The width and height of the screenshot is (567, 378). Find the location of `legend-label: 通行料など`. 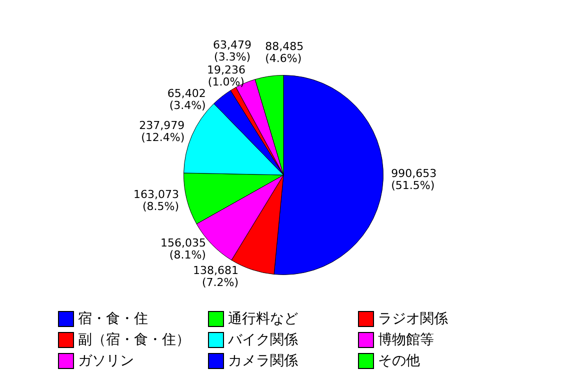

legend-label: 通行料など is located at coordinates (263, 319).